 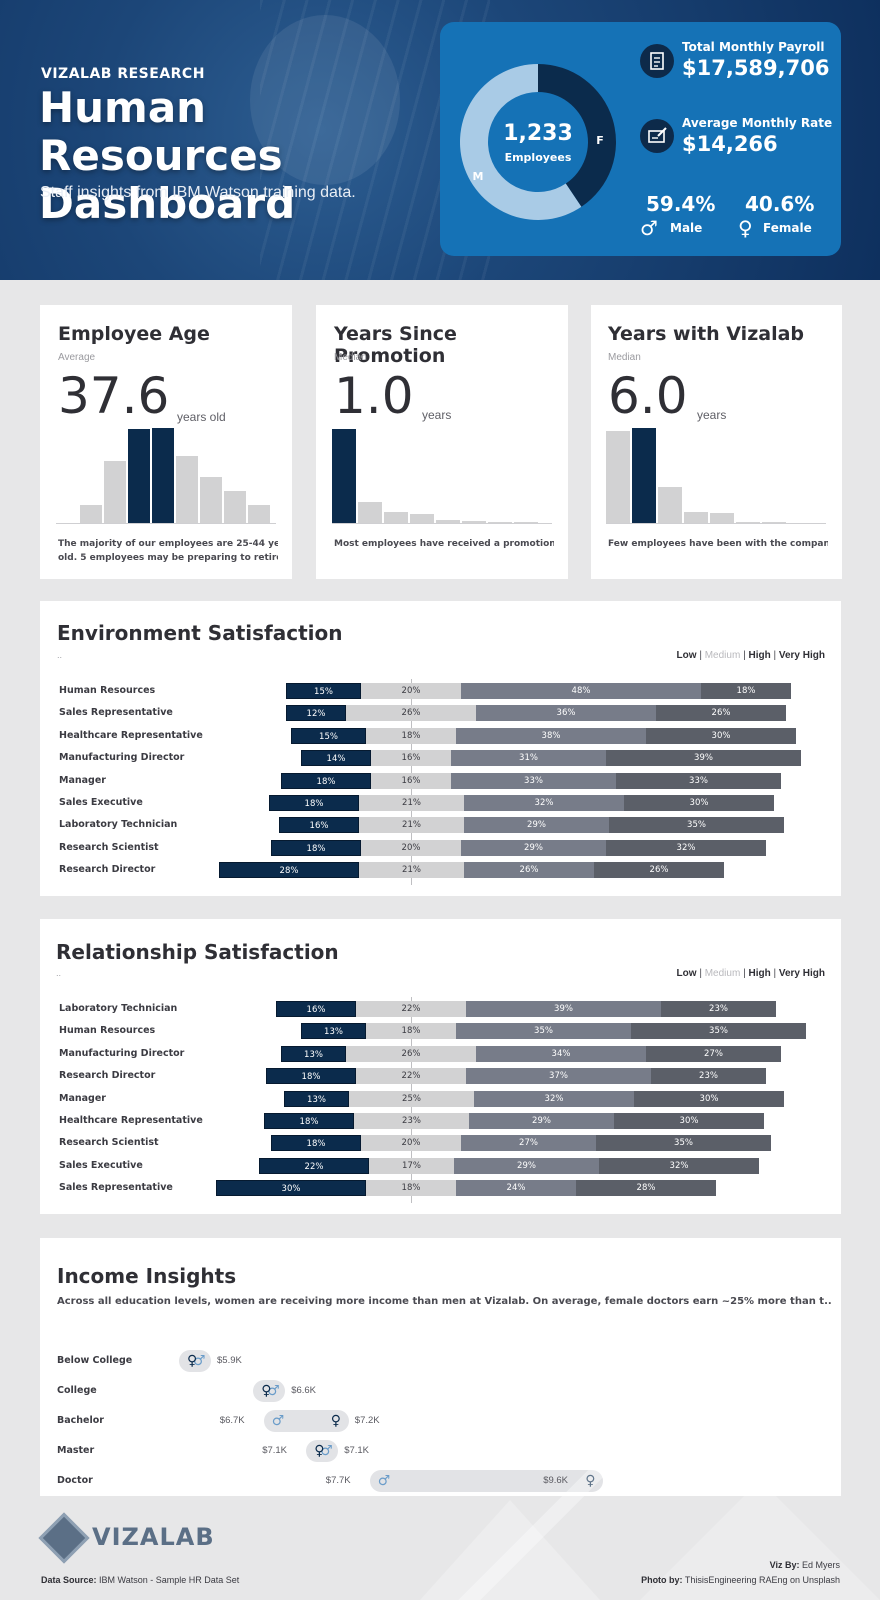 I want to click on age-histogram, so click(x=166, y=474).